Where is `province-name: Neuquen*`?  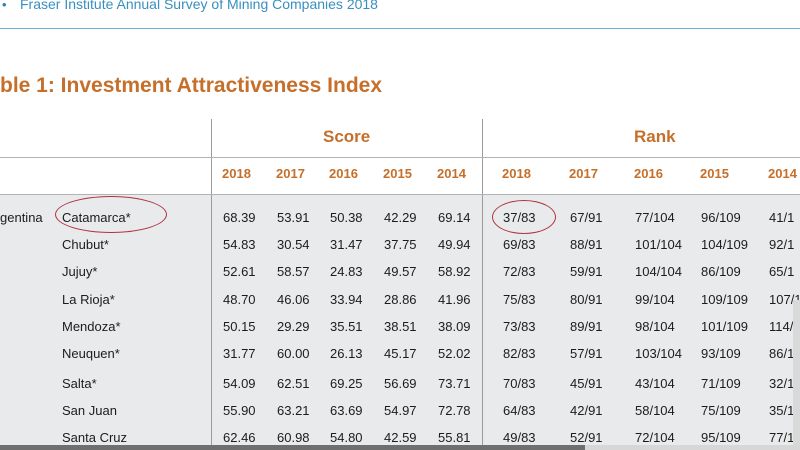 province-name: Neuquen* is located at coordinates (91, 353).